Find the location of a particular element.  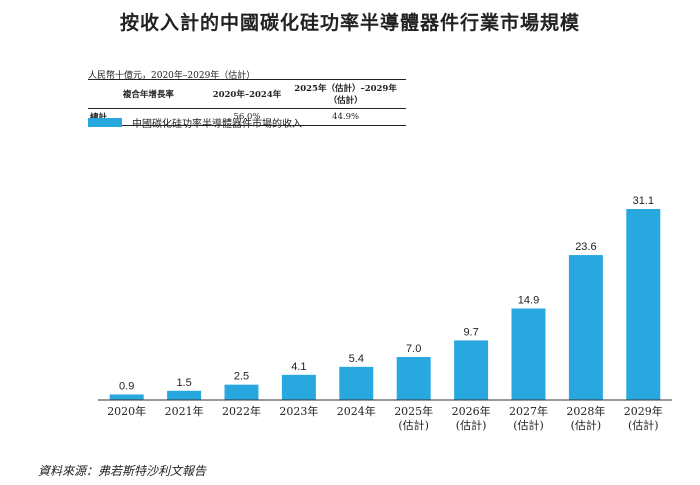

cagr-value-2: 44.9% is located at coordinates (345, 117).